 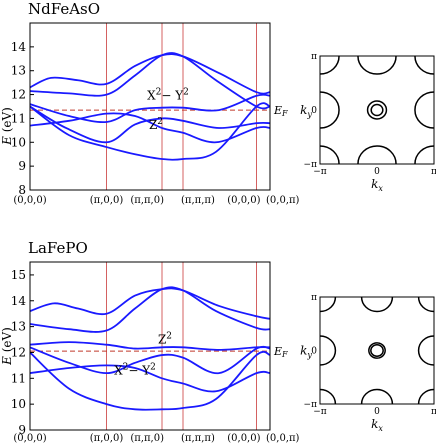 What do you see at coordinates (22, 190) in the screenshot?
I see `y-tick-label: 8` at bounding box center [22, 190].